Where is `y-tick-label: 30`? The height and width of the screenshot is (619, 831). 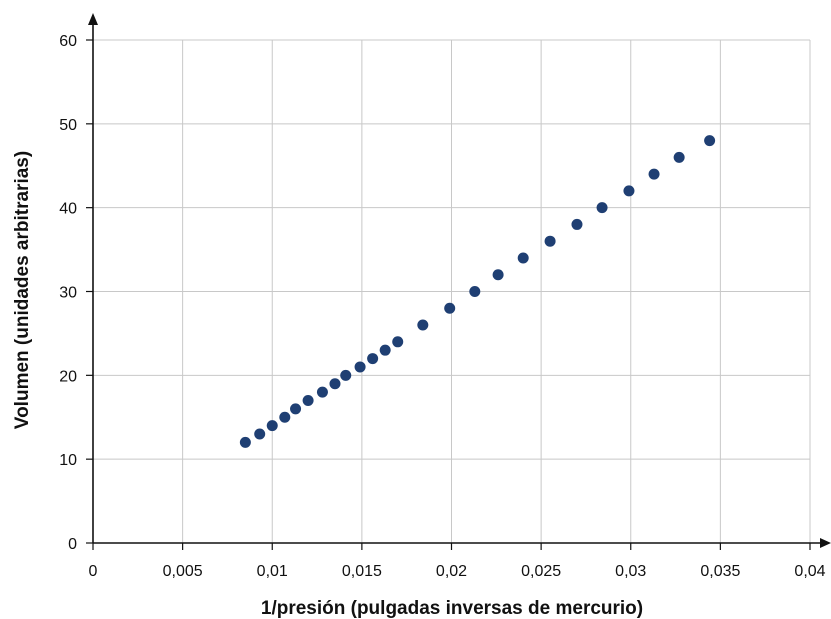 y-tick-label: 30 is located at coordinates (68, 293).